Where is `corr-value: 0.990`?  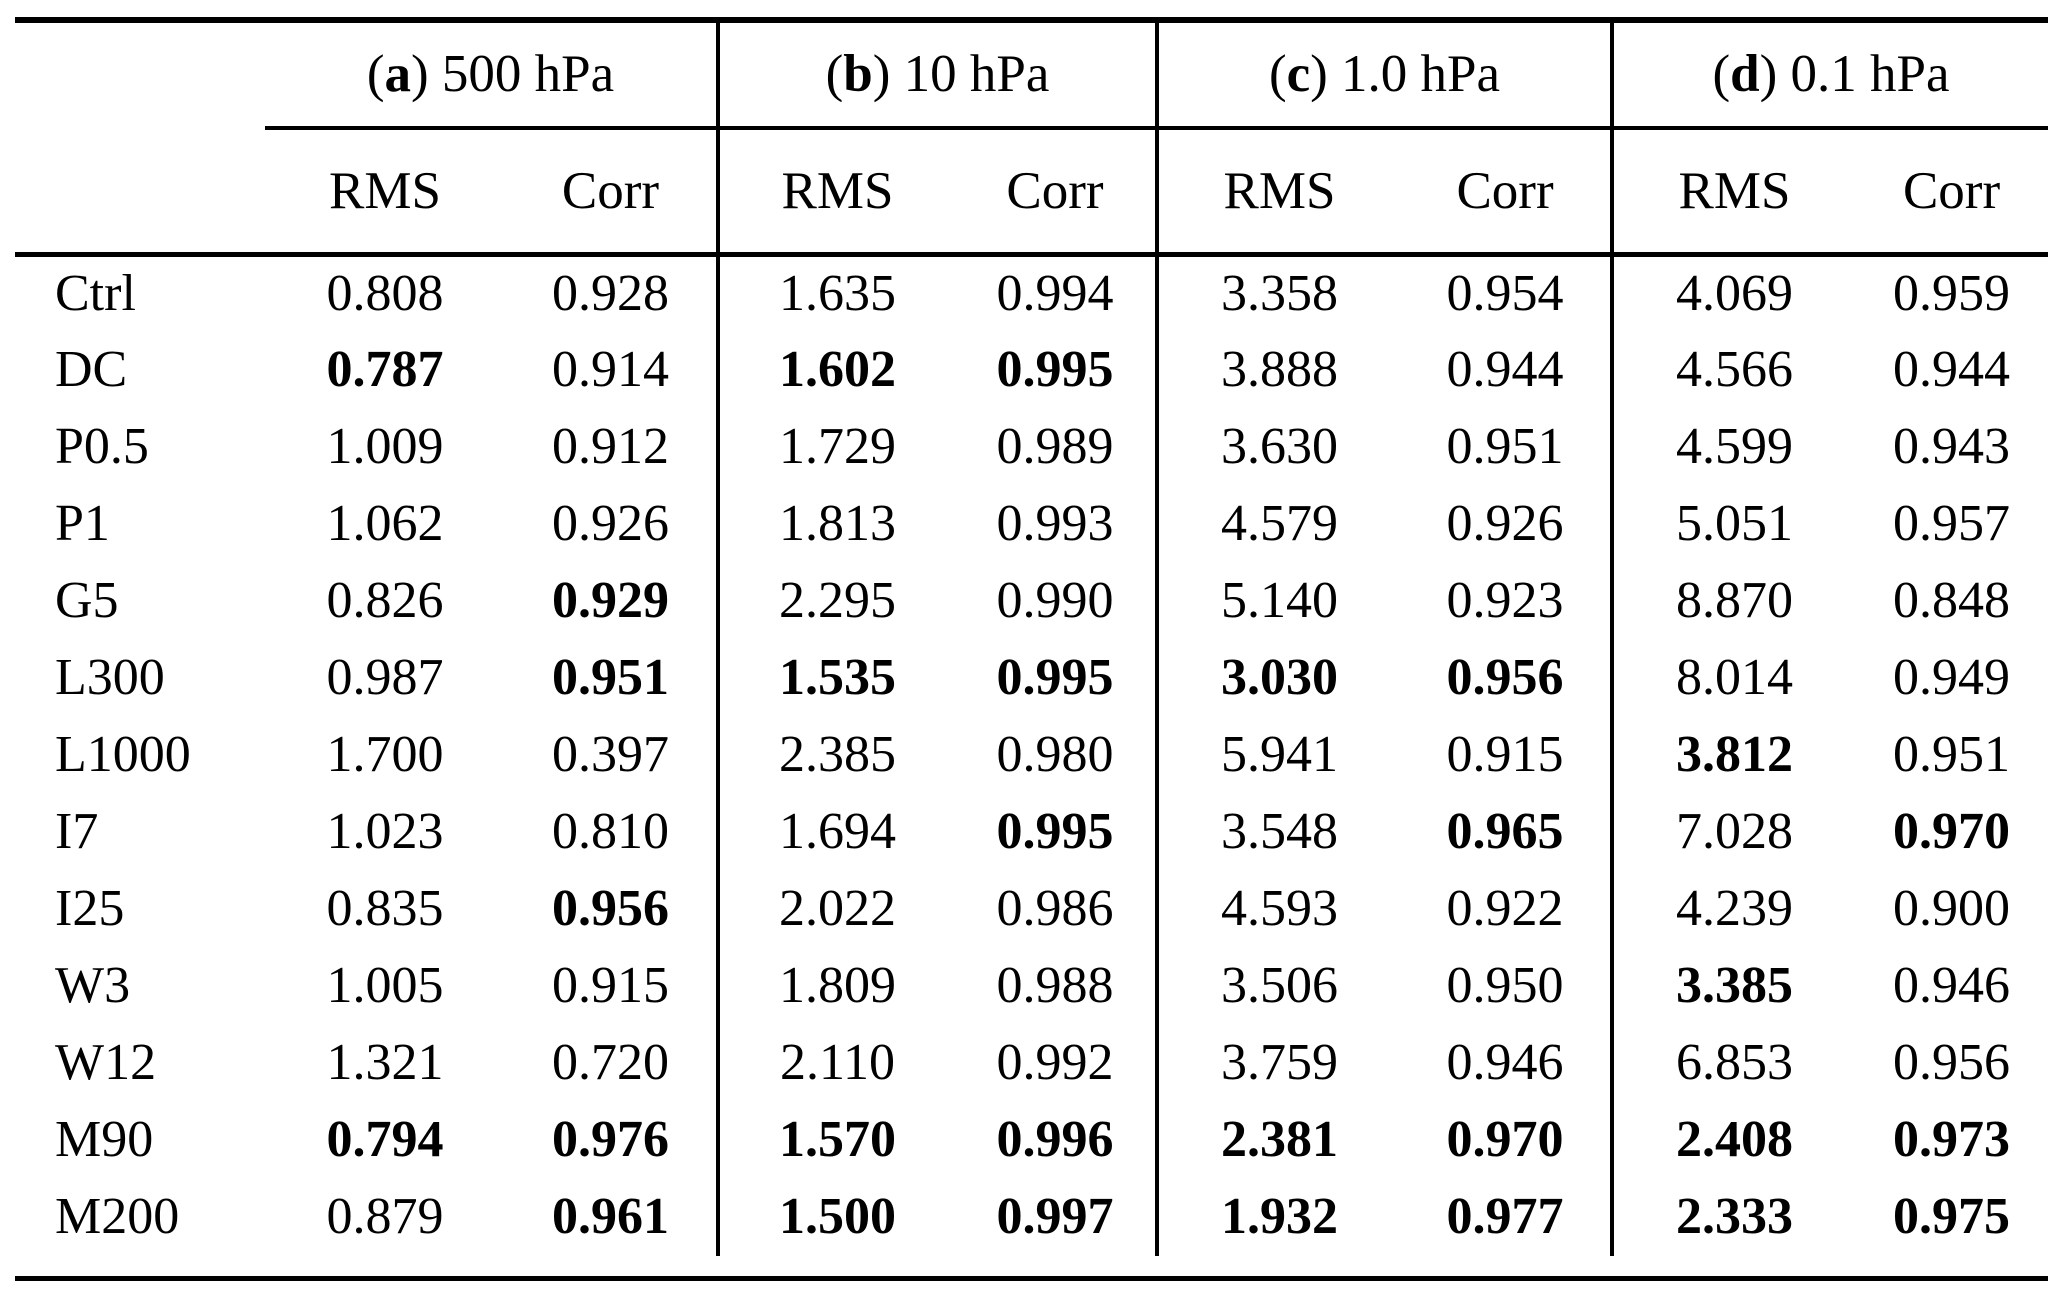 corr-value: 0.990 is located at coordinates (1055, 600).